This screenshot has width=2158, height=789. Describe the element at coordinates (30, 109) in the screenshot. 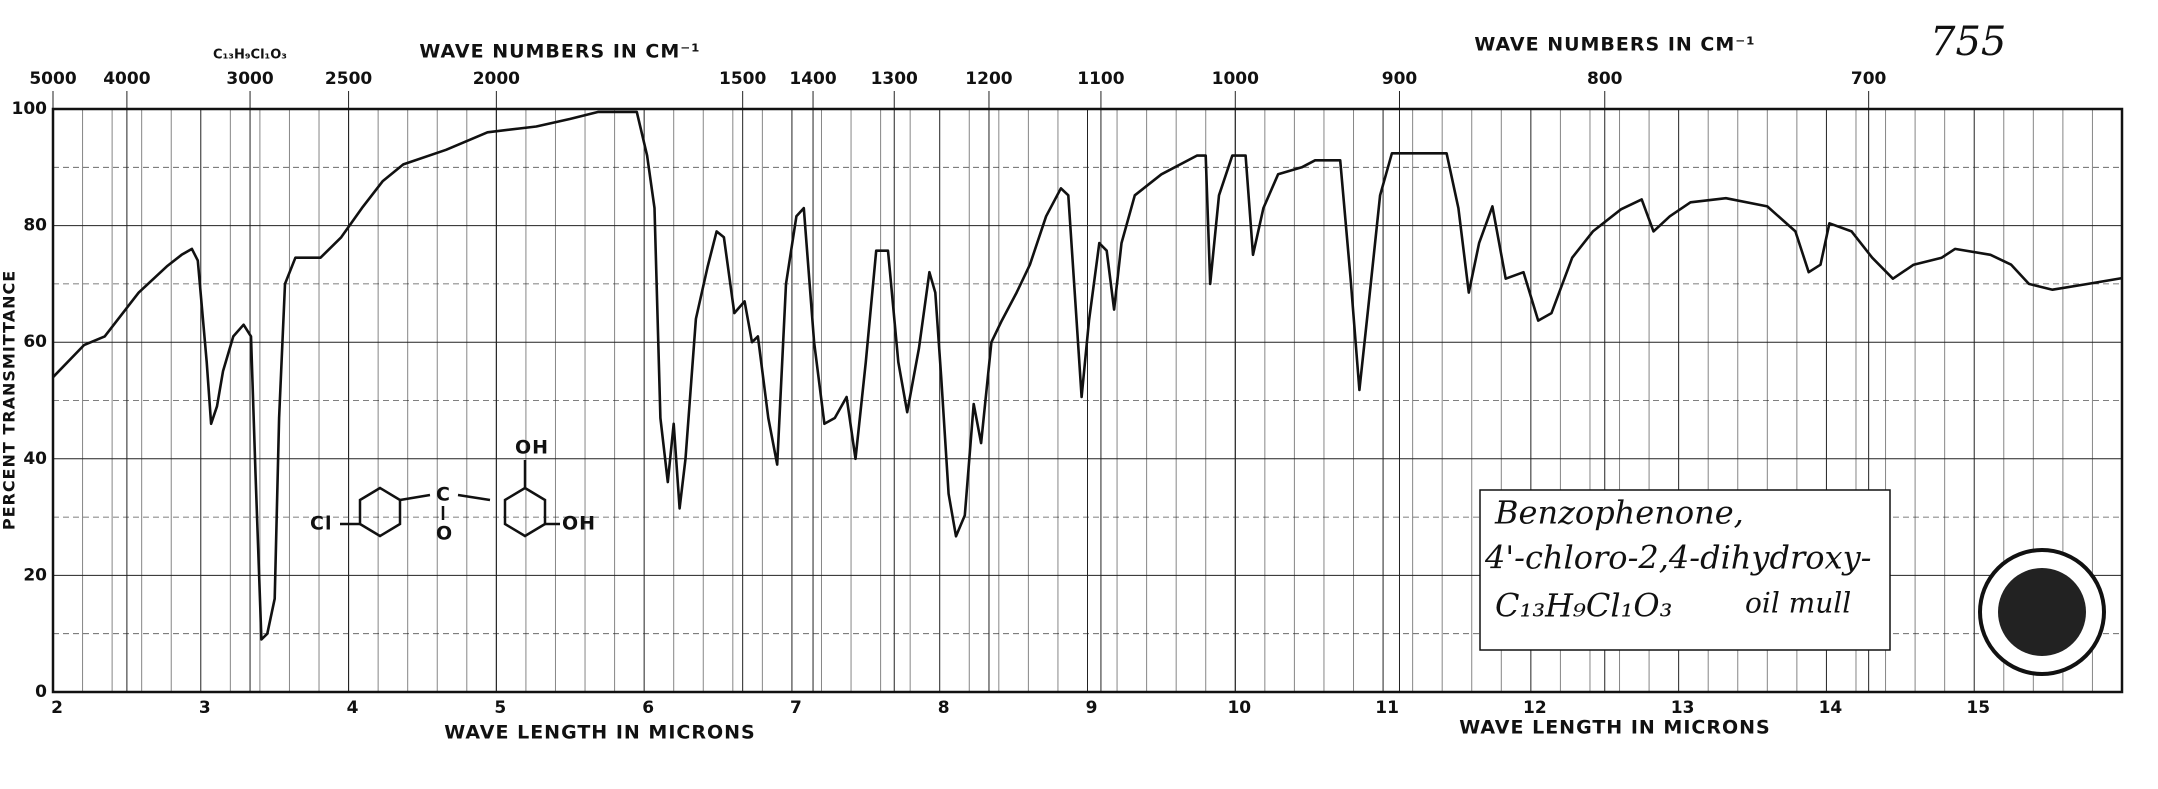

I see `y-tick-label: 100` at that location.